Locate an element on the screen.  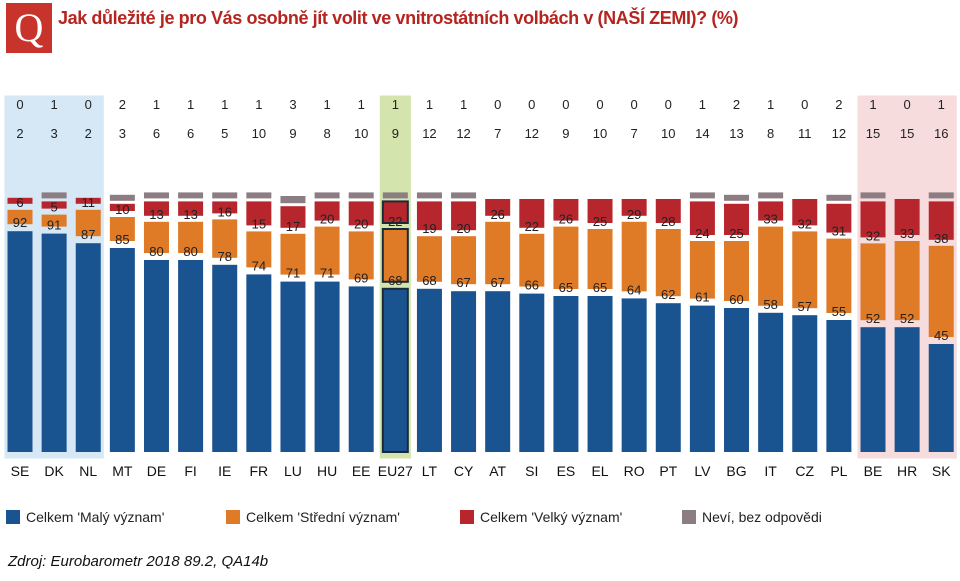
label-nevi-lt: 1 is located at coordinates (429, 104).